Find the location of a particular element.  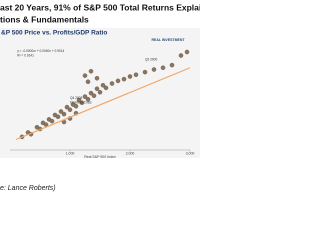

x-tick-label: 1,000 is located at coordinates (70, 153).